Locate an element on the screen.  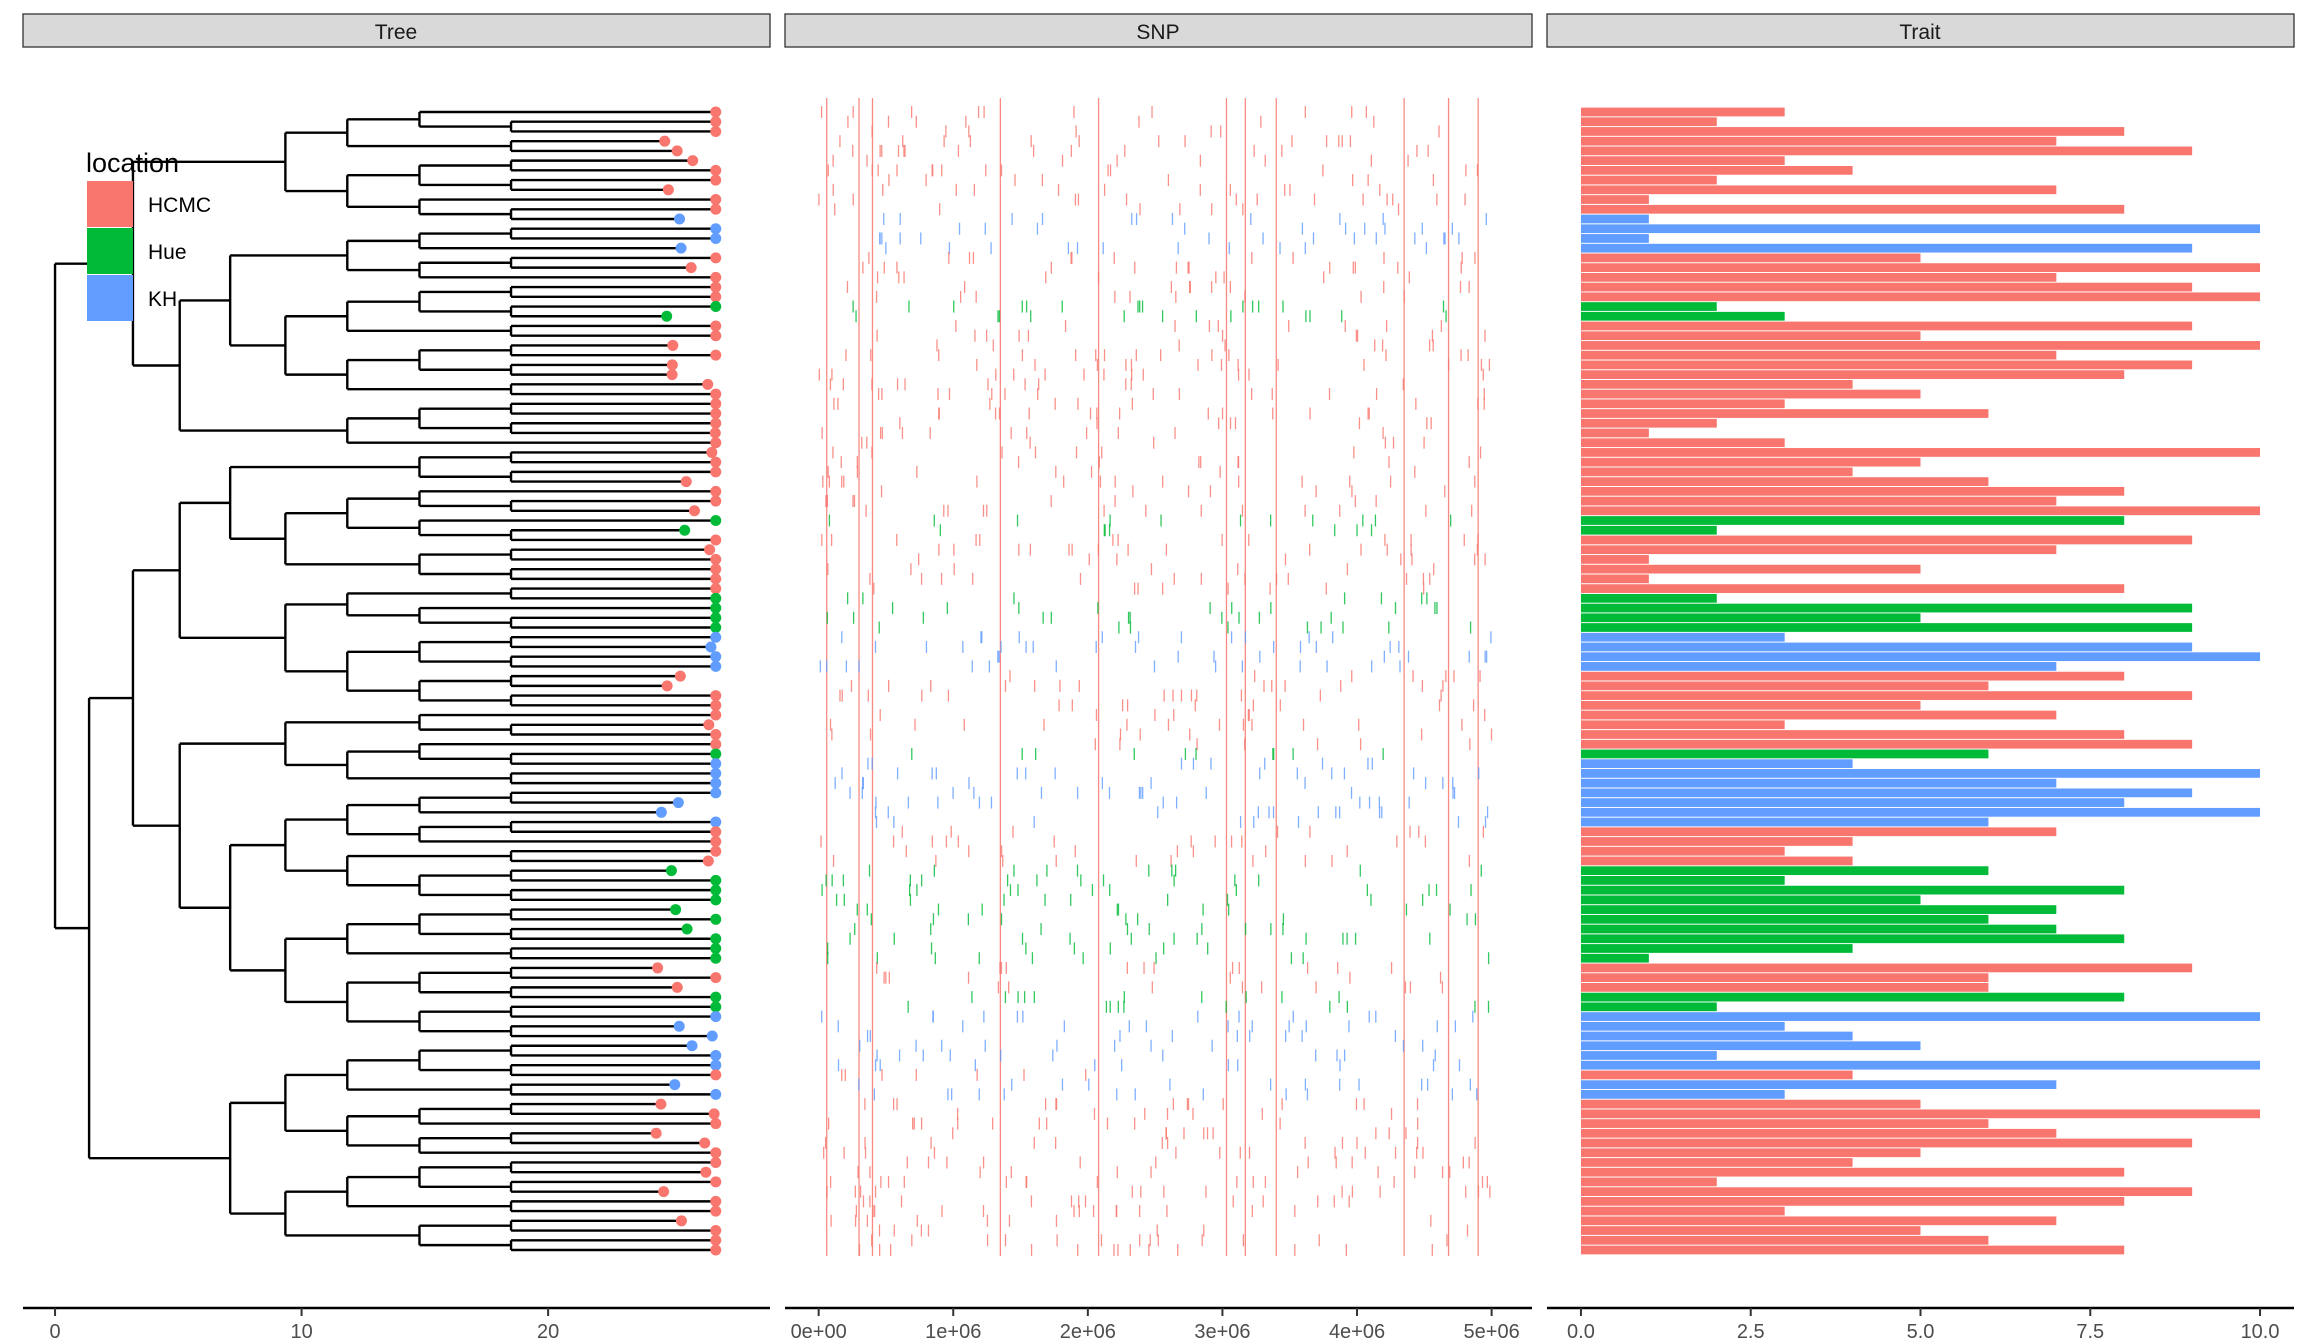
x-tick-label: 2e+06 is located at coordinates (1088, 1332).